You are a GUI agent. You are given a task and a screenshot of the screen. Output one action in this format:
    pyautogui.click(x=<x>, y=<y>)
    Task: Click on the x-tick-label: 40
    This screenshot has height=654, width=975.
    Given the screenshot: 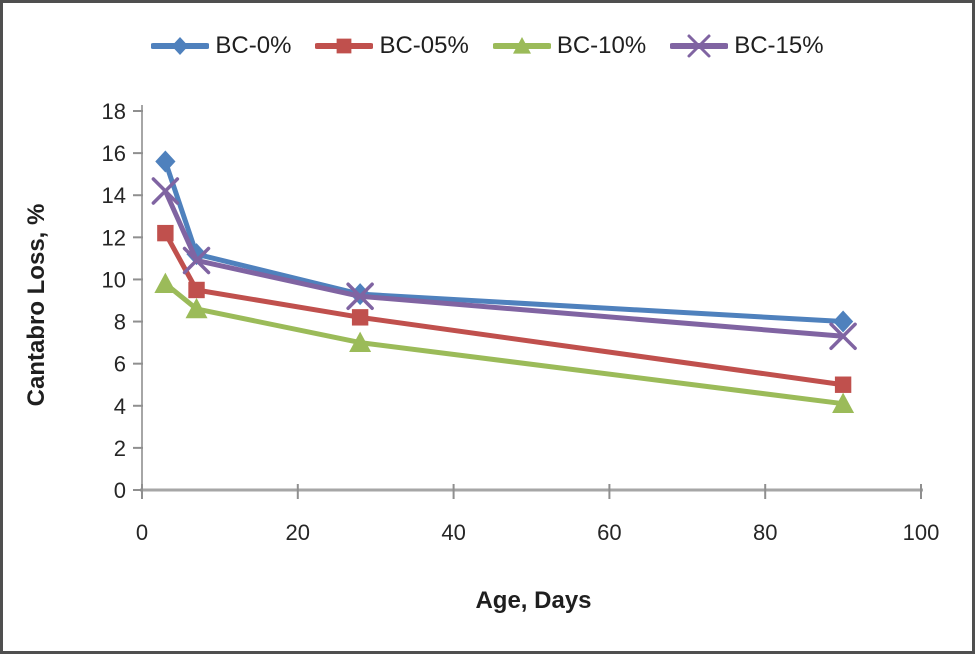 What is the action you would take?
    pyautogui.click(x=453, y=532)
    